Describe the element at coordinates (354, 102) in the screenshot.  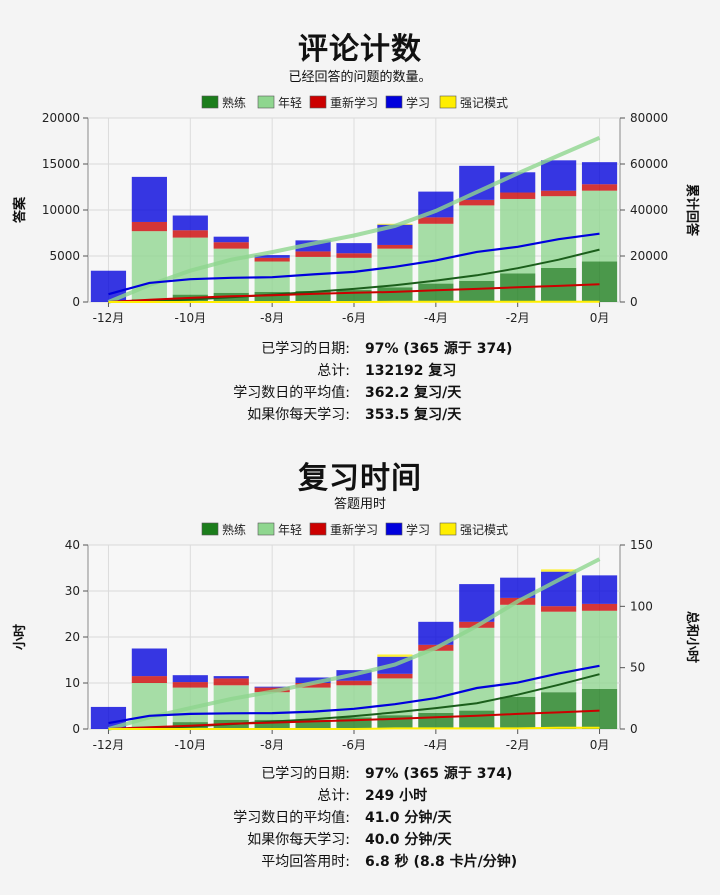
I see `legend: 熟练 年轻 重新学习 学习 强记模式` at that location.